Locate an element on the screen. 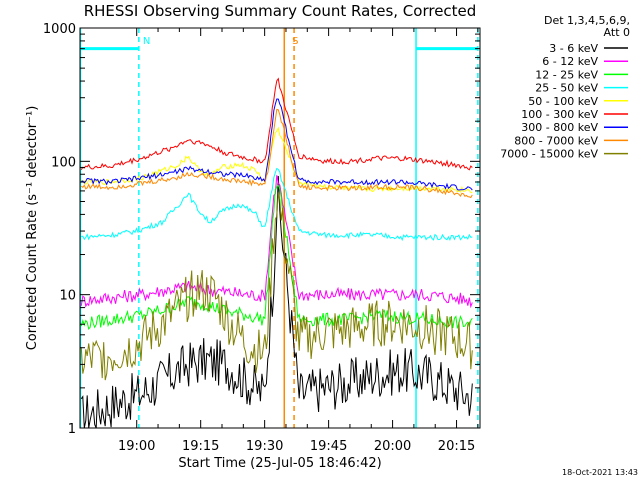  x-tick-label-5: 20:15 is located at coordinates (456, 446).